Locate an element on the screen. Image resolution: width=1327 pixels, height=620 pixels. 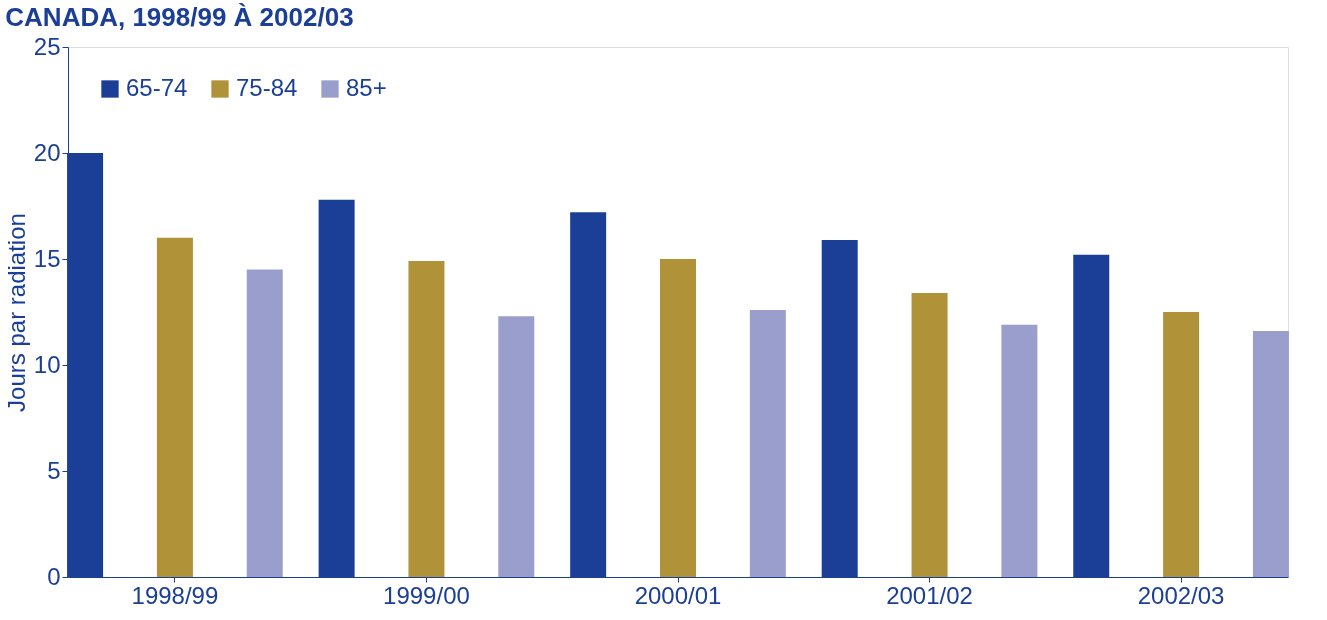
legend-label: 75-84 is located at coordinates (267, 87).